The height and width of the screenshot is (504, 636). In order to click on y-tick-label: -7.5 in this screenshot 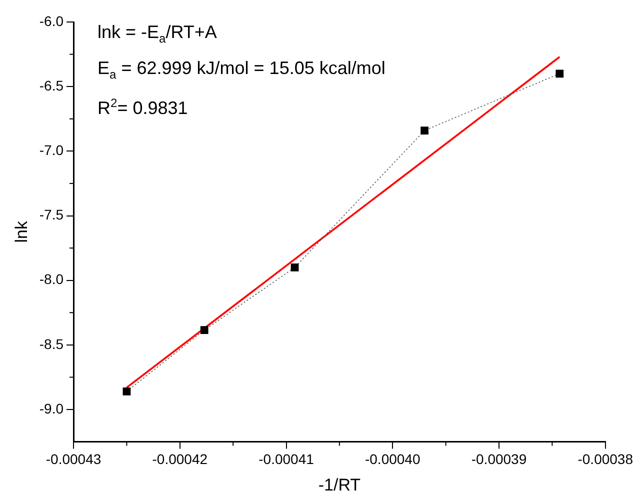, I will do `click(51, 214)`.